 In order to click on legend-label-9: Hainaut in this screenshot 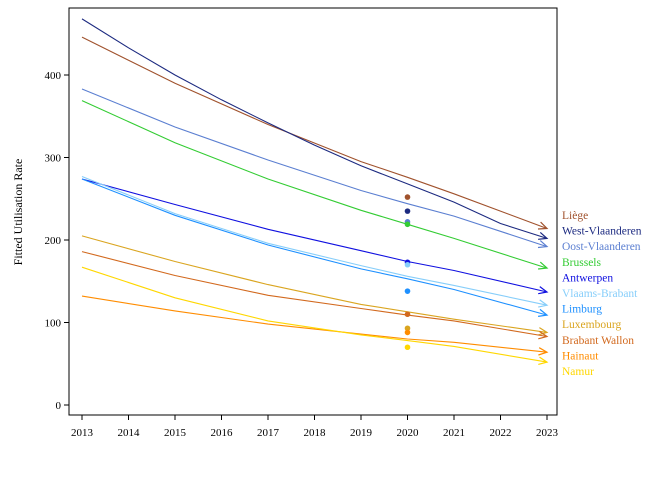, I will do `click(580, 356)`.